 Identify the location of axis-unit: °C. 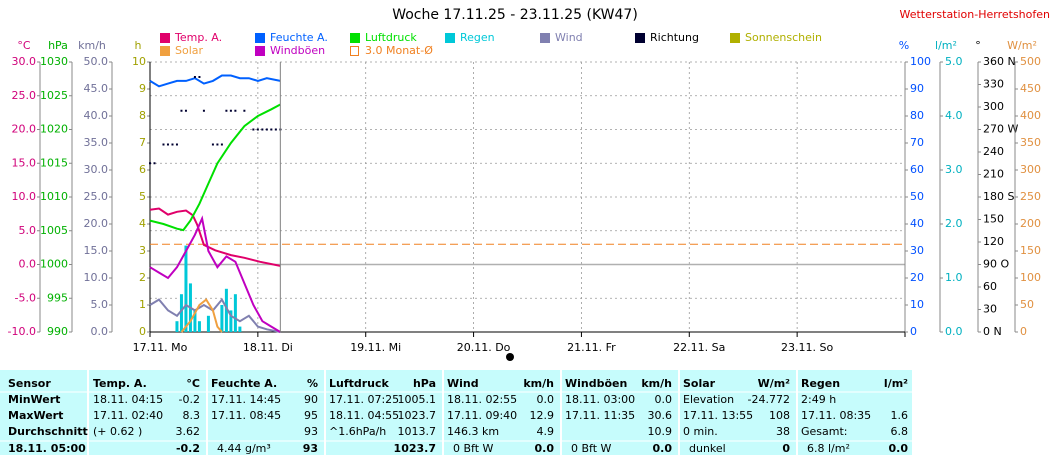
(24, 45).